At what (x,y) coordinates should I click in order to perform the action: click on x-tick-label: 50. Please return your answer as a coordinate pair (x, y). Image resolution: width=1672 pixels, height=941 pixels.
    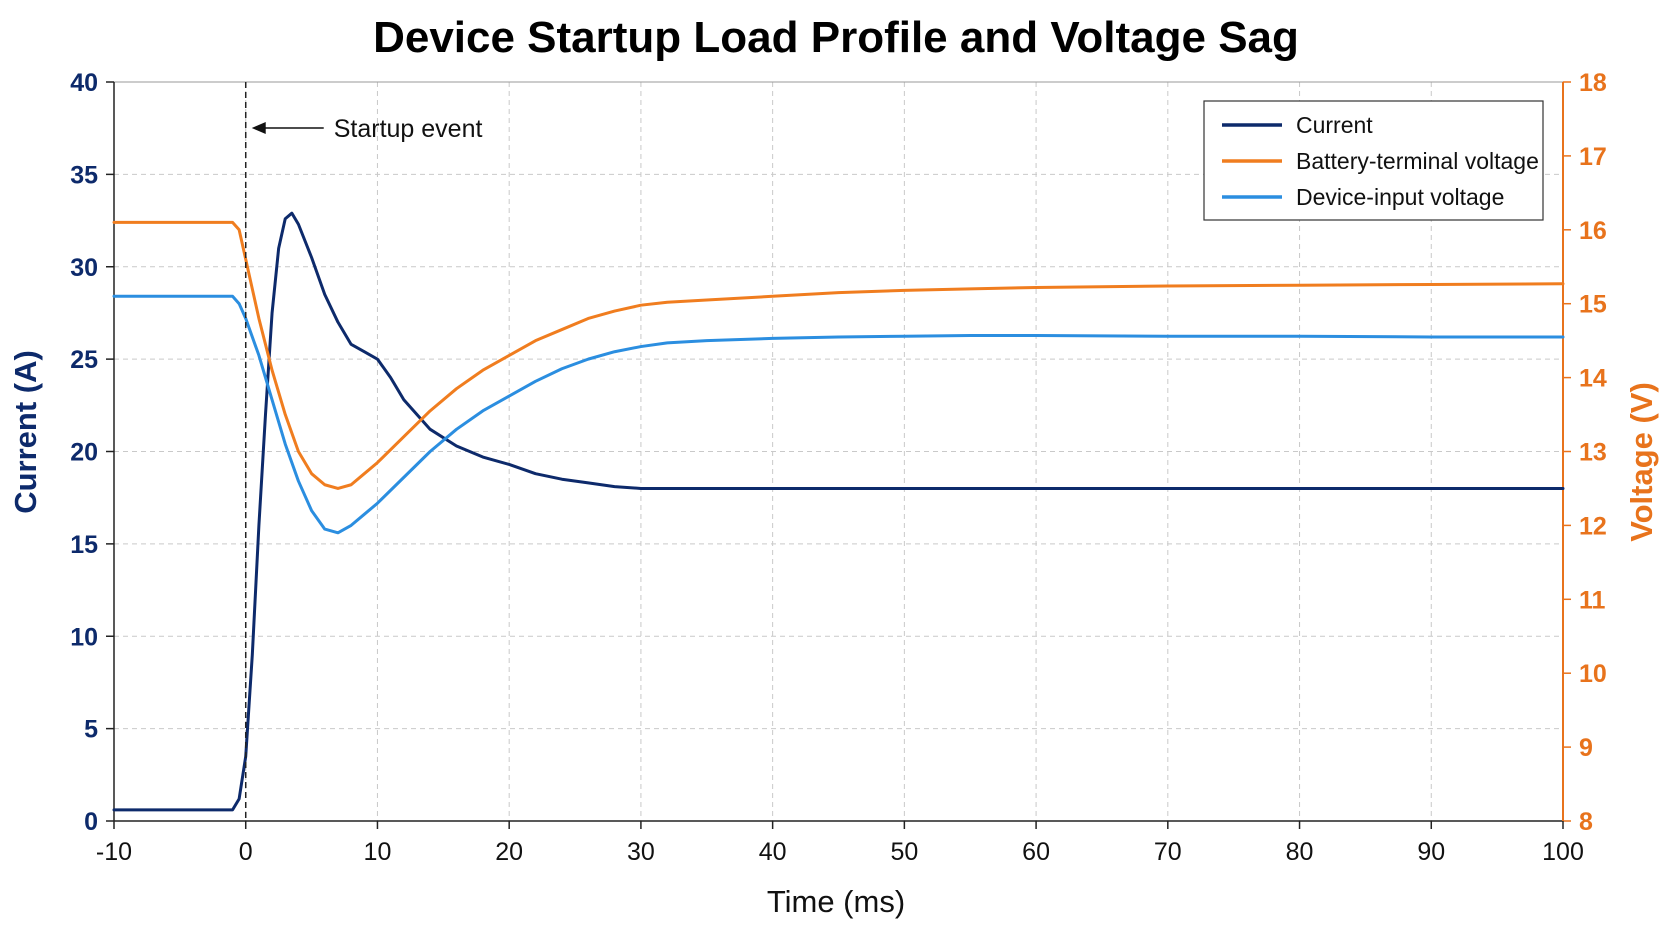
    Looking at the image, I should click on (904, 852).